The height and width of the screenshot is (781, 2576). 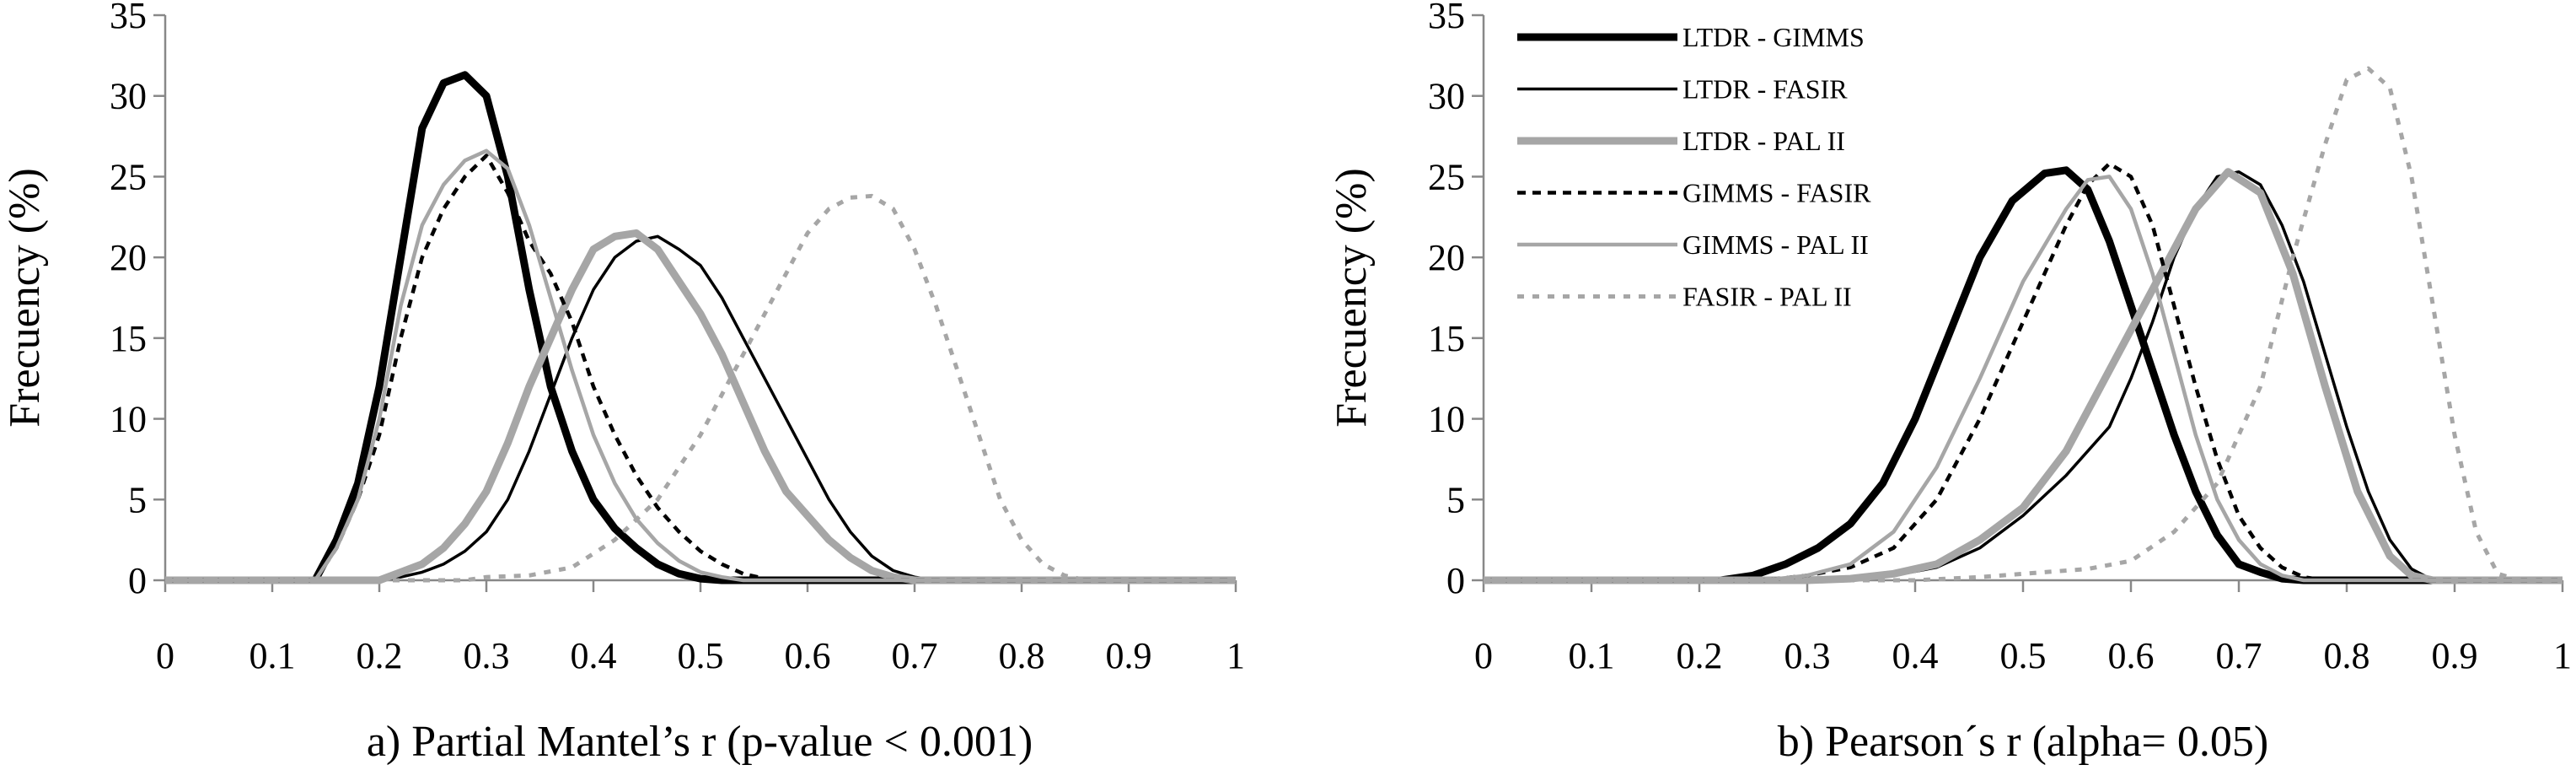 What do you see at coordinates (1763, 141) in the screenshot?
I see `legend-label: LTDR - PAL II` at bounding box center [1763, 141].